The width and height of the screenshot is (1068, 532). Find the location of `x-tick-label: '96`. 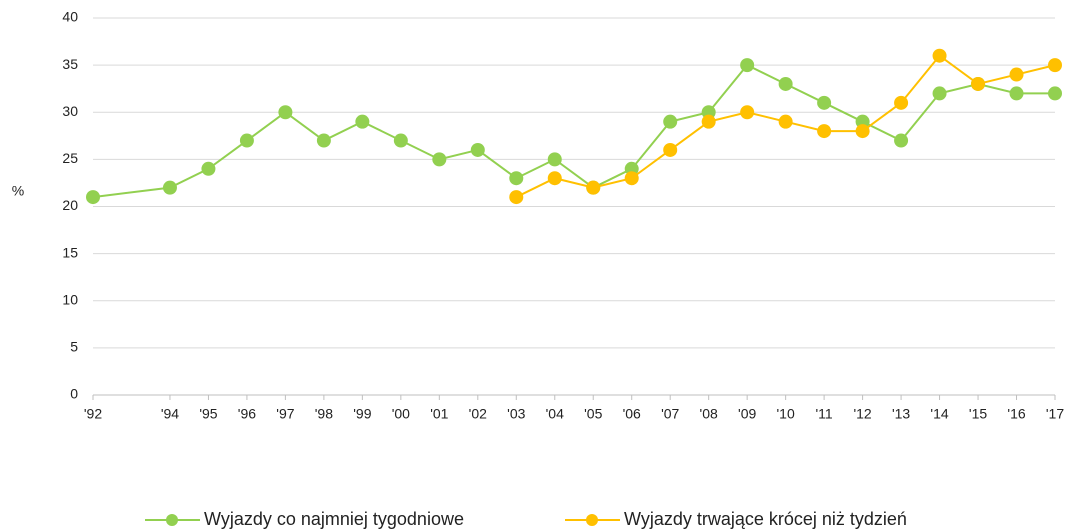

x-tick-label: '96 is located at coordinates (247, 414).